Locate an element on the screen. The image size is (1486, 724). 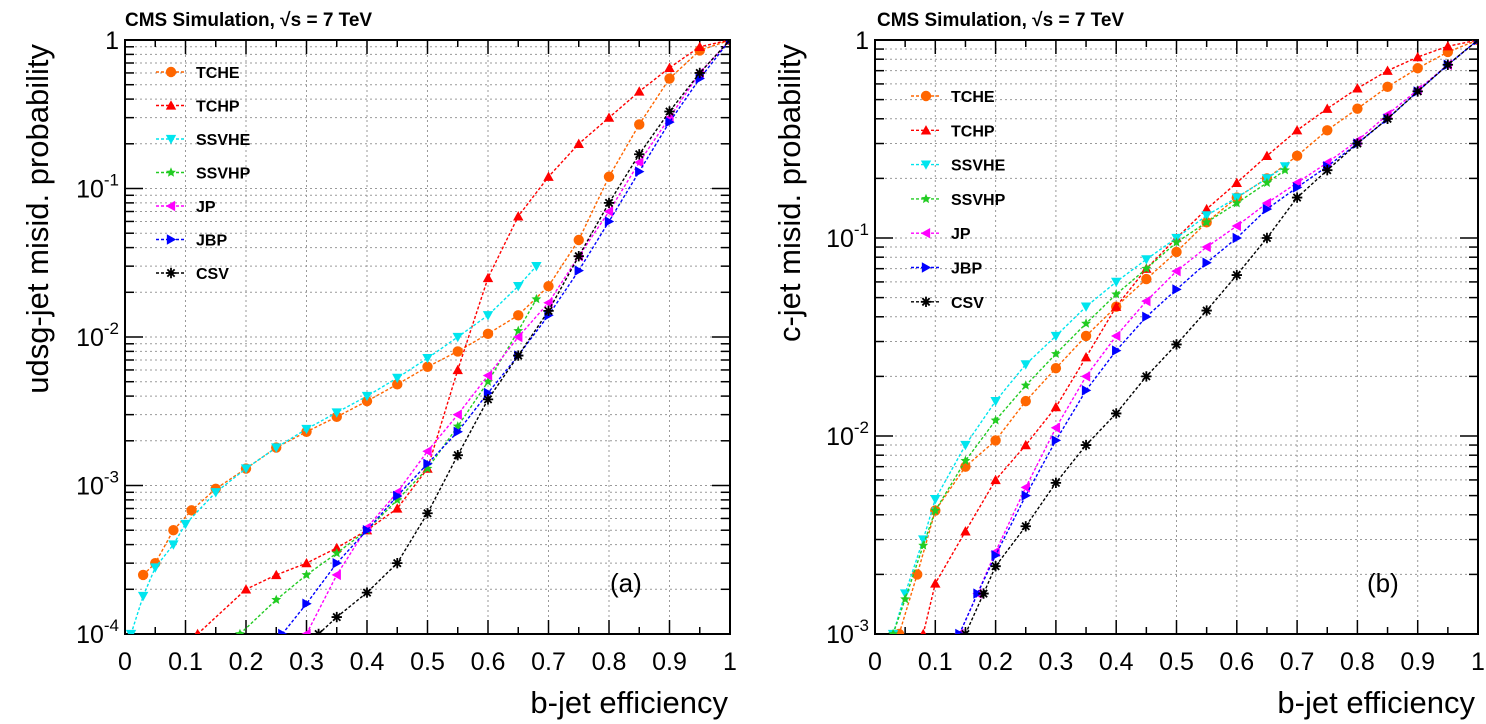
x-tick-label: 0.5 is located at coordinates (1176, 662).